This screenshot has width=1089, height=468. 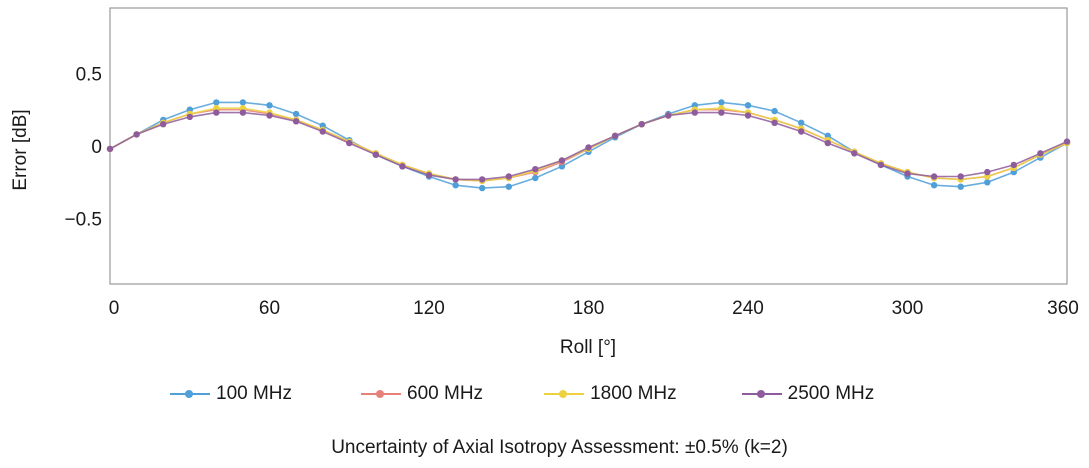 I want to click on y-tick-labels: 0.5 0 −0.5, so click(x=83, y=147).